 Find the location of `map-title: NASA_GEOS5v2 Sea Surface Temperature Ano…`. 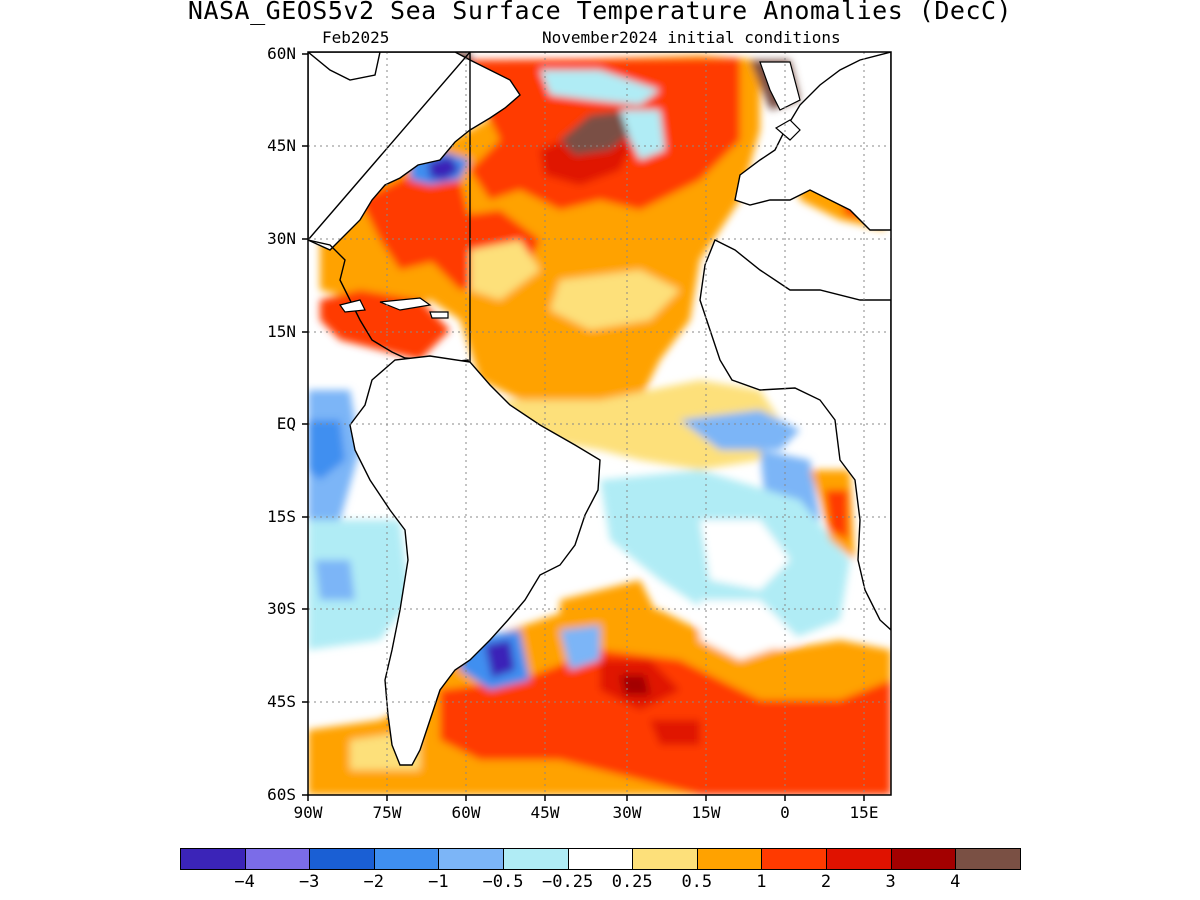

map-title: NASA_GEOS5v2 Sea Surface Temperature Ano… is located at coordinates (600, 12).